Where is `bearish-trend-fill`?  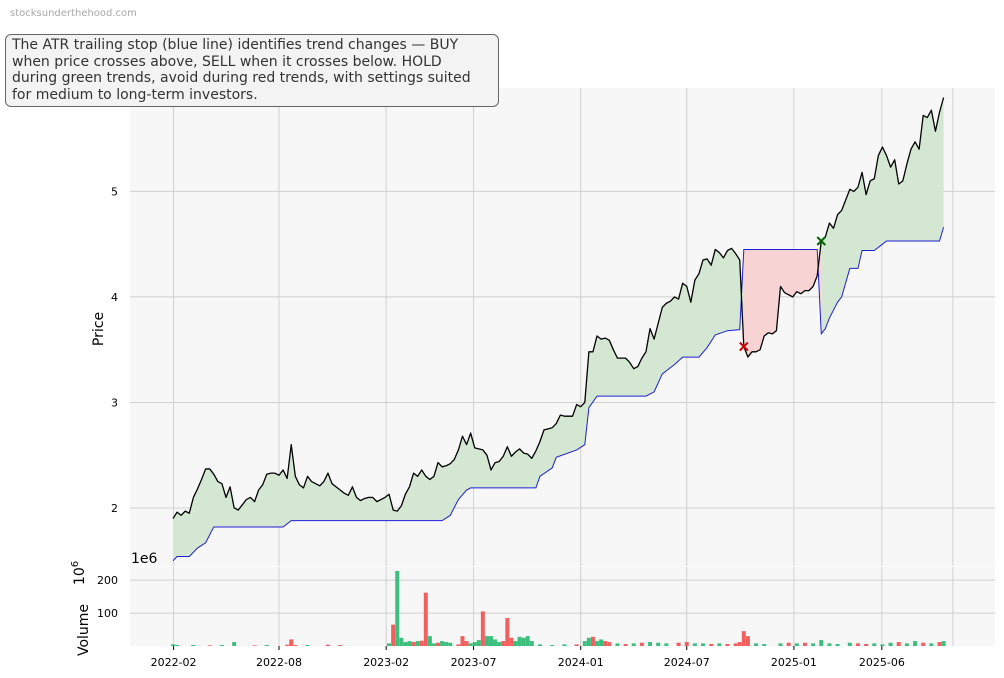 bearish-trend-fill is located at coordinates (782, 299).